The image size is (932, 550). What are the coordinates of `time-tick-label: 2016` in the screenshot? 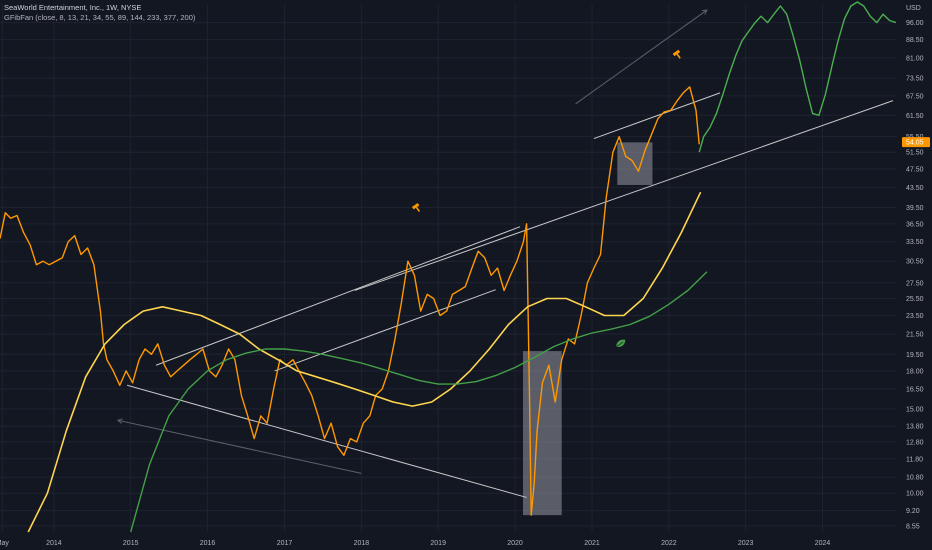 It's located at (208, 543).